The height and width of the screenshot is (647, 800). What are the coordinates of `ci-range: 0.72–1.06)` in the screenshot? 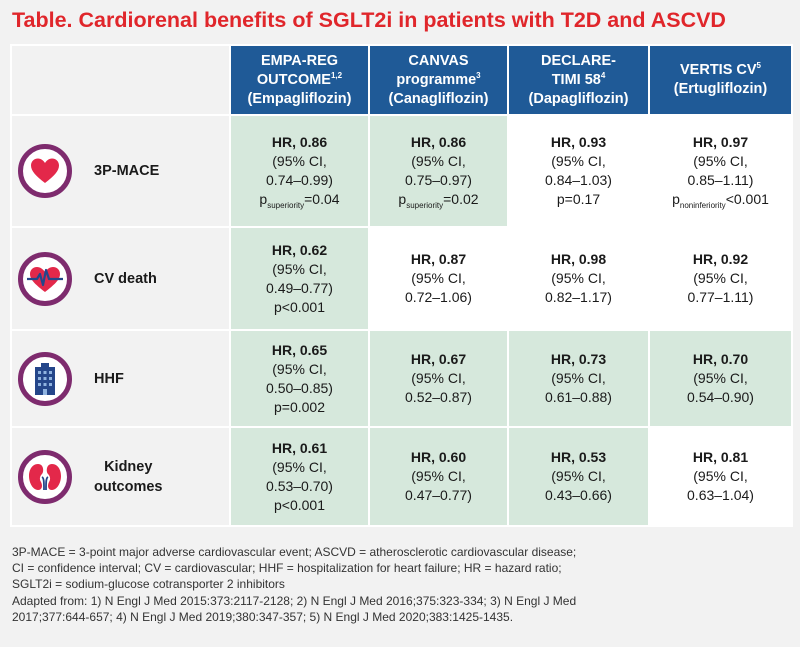 It's located at (438, 297).